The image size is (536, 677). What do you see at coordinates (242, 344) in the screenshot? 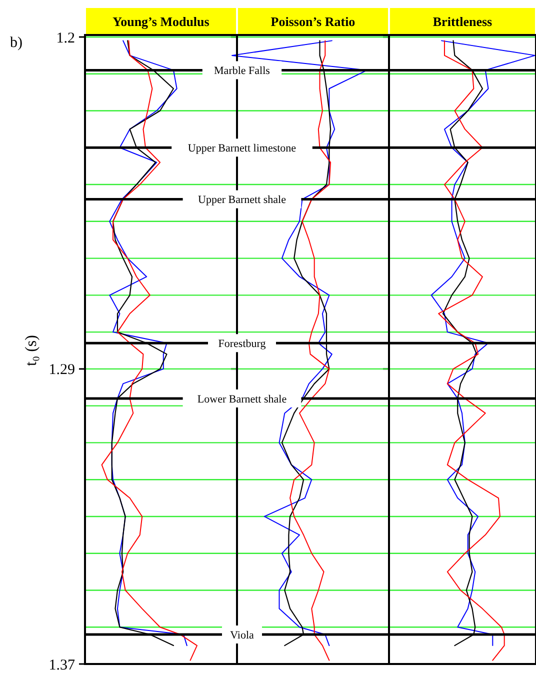
I see `ref-line-label: Forestburg` at bounding box center [242, 344].